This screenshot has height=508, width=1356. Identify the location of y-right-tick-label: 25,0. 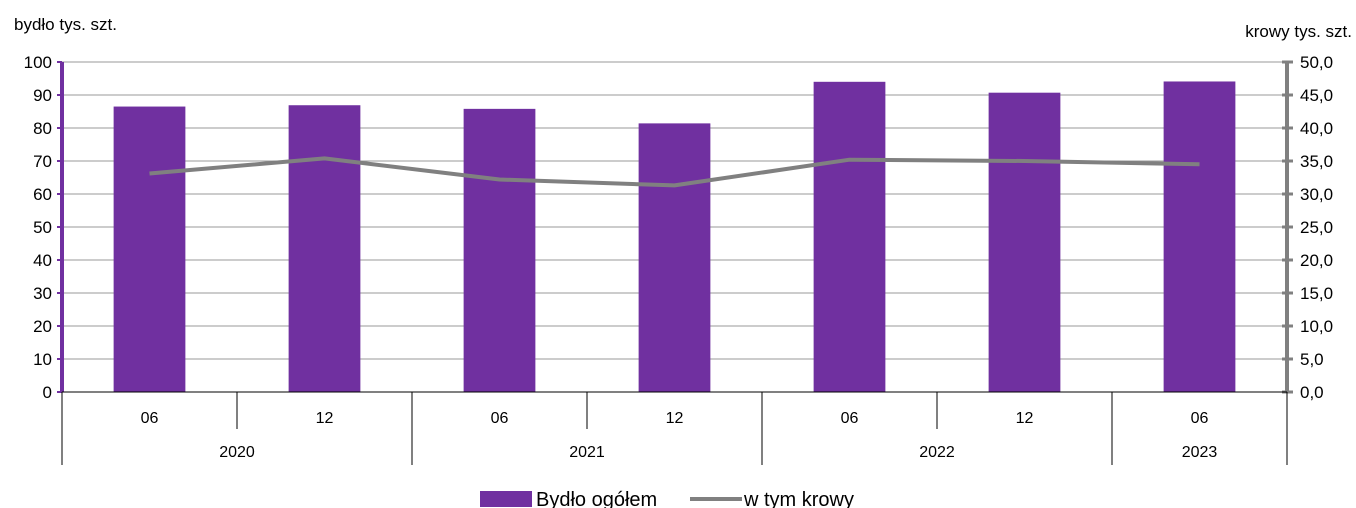
(1316, 227).